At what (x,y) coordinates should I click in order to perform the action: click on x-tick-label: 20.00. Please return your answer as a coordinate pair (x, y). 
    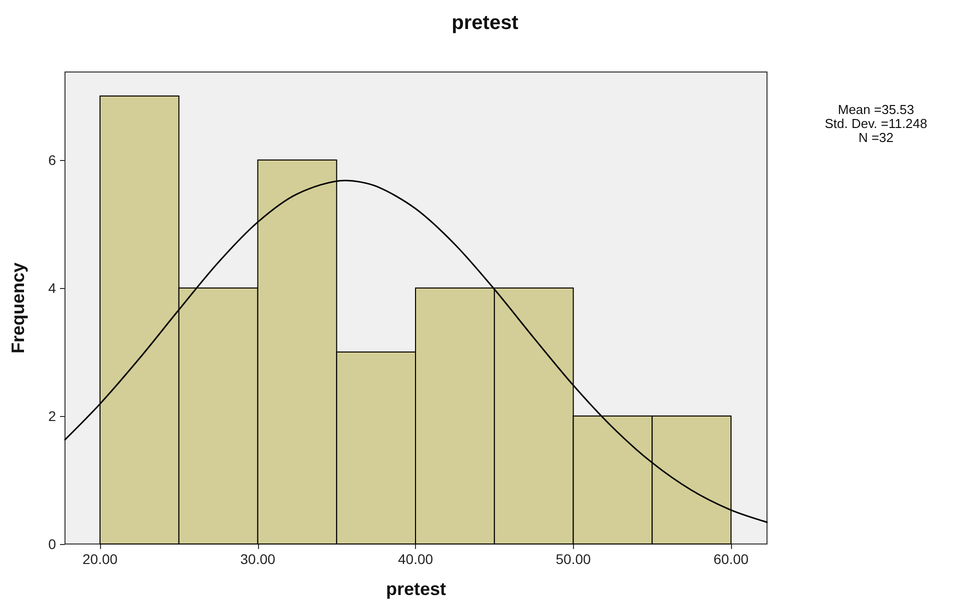
    Looking at the image, I should click on (100, 559).